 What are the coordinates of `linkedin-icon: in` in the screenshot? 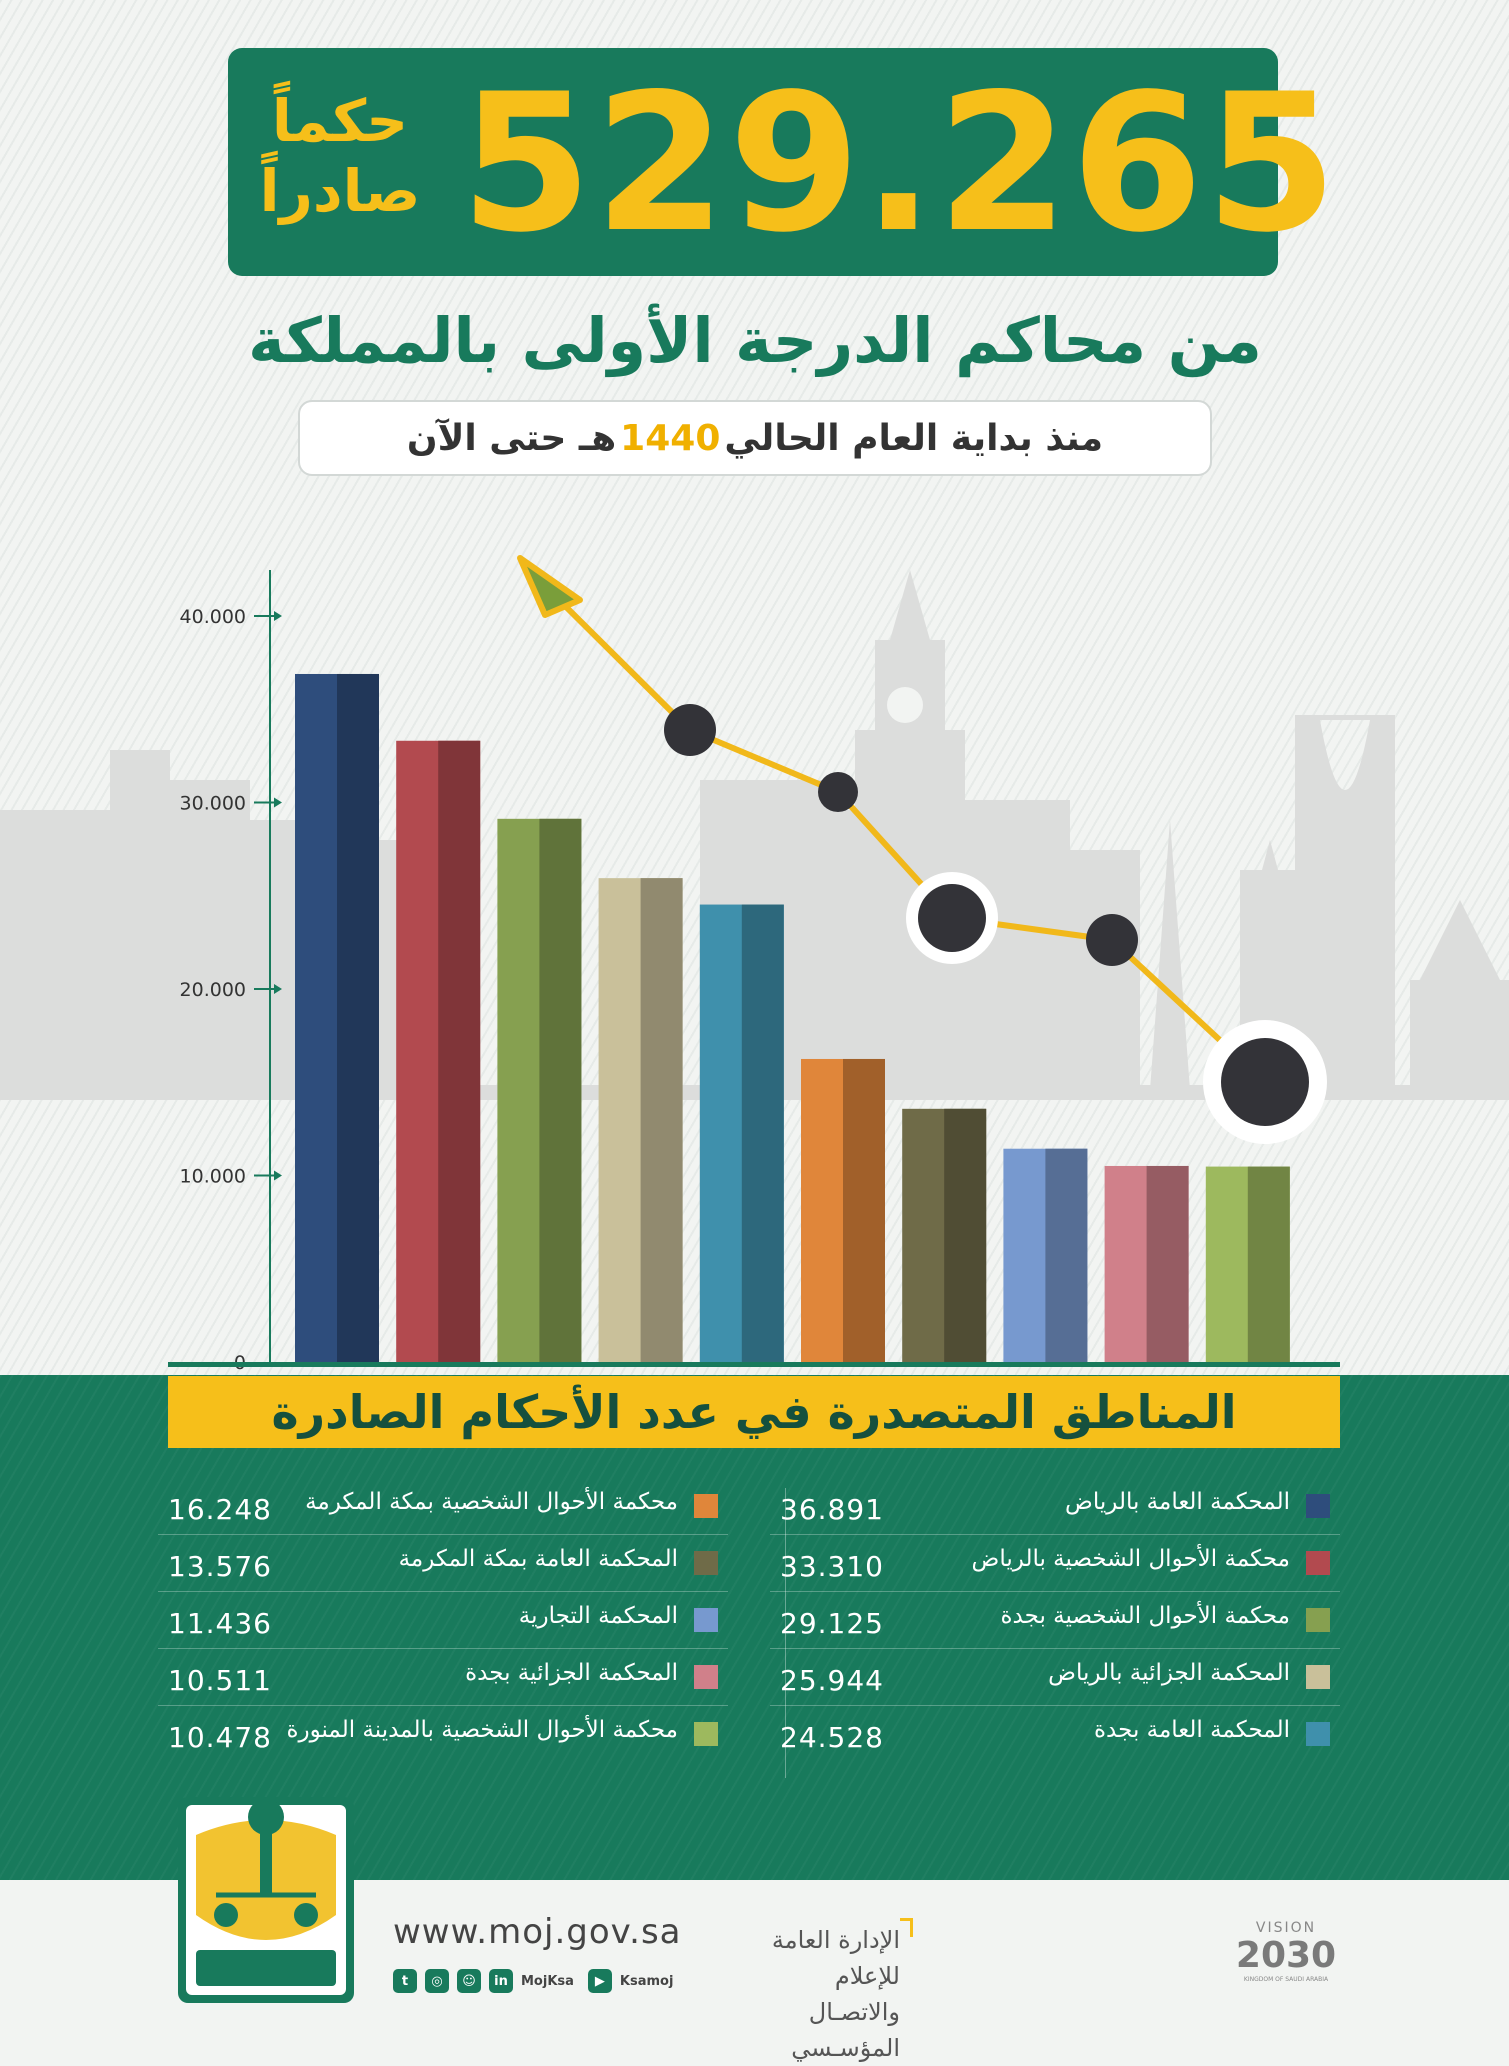 It's located at (501, 1981).